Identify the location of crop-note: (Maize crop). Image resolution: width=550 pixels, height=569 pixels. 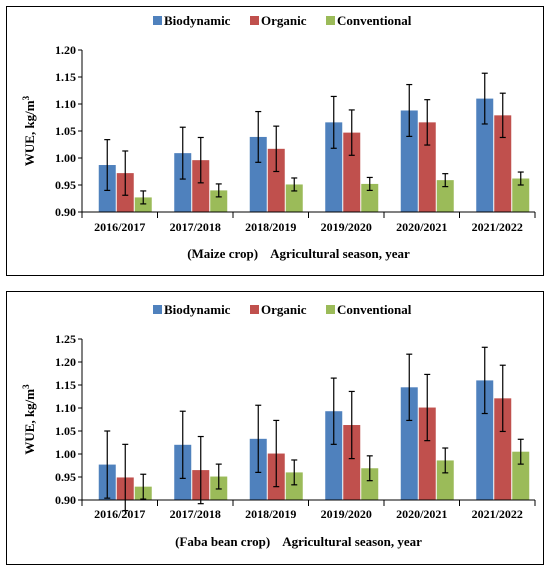
(222, 253).